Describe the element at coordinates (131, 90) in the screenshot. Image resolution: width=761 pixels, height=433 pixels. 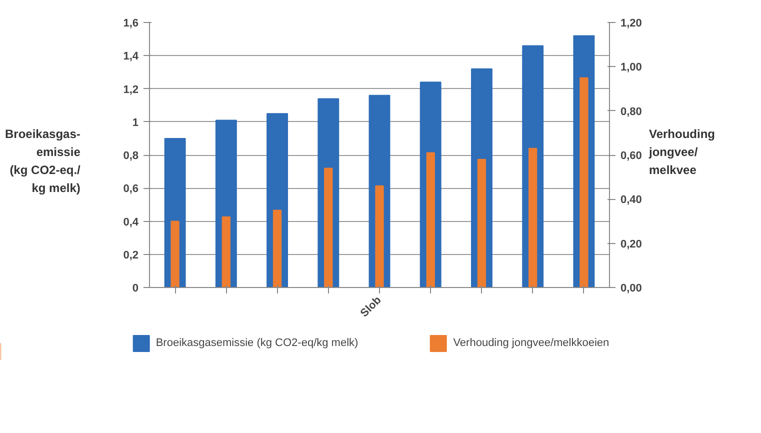
I see `y-tick-label: 1,2` at that location.